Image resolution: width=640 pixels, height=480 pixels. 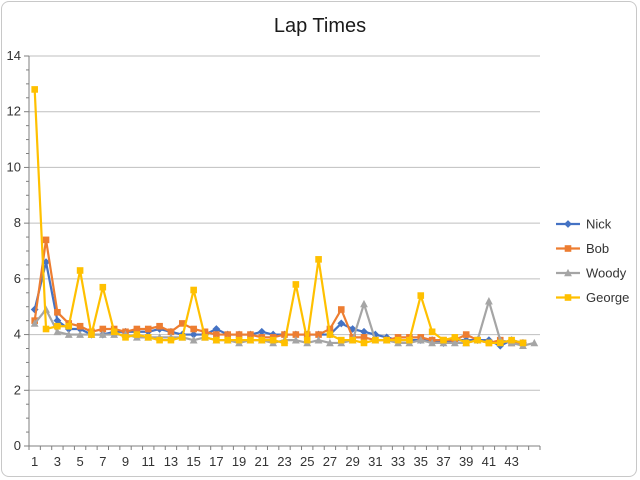 I want to click on legend: Nick Bob Woody George, so click(x=592, y=261).